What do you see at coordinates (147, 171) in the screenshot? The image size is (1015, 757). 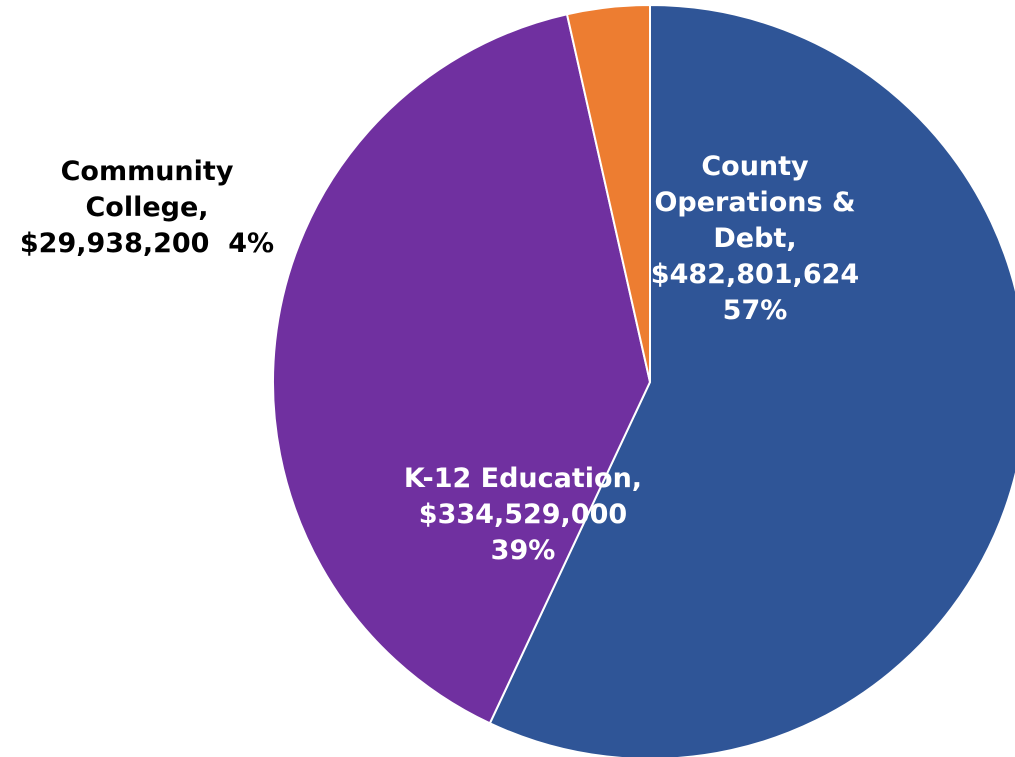 I see `data-label-line: Community` at bounding box center [147, 171].